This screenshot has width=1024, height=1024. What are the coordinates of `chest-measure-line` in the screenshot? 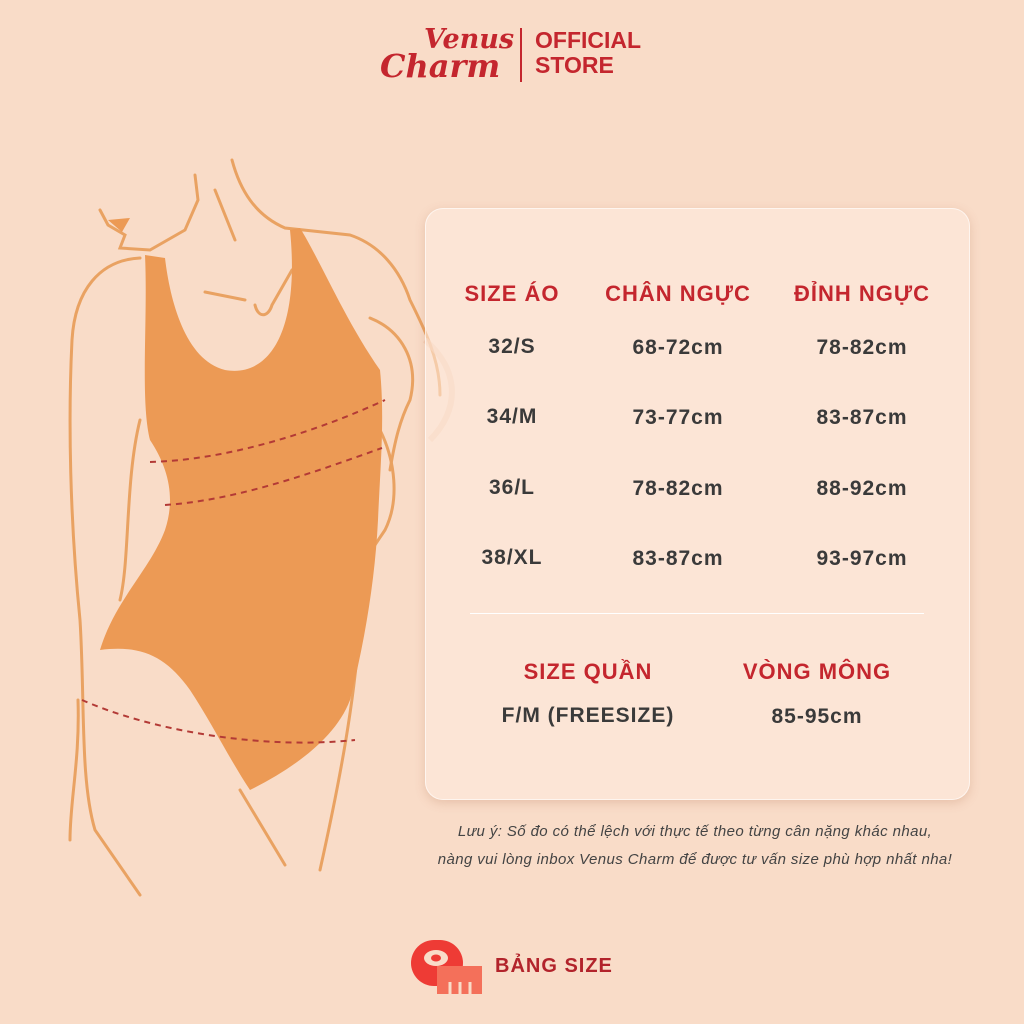 It's located at (267, 431).